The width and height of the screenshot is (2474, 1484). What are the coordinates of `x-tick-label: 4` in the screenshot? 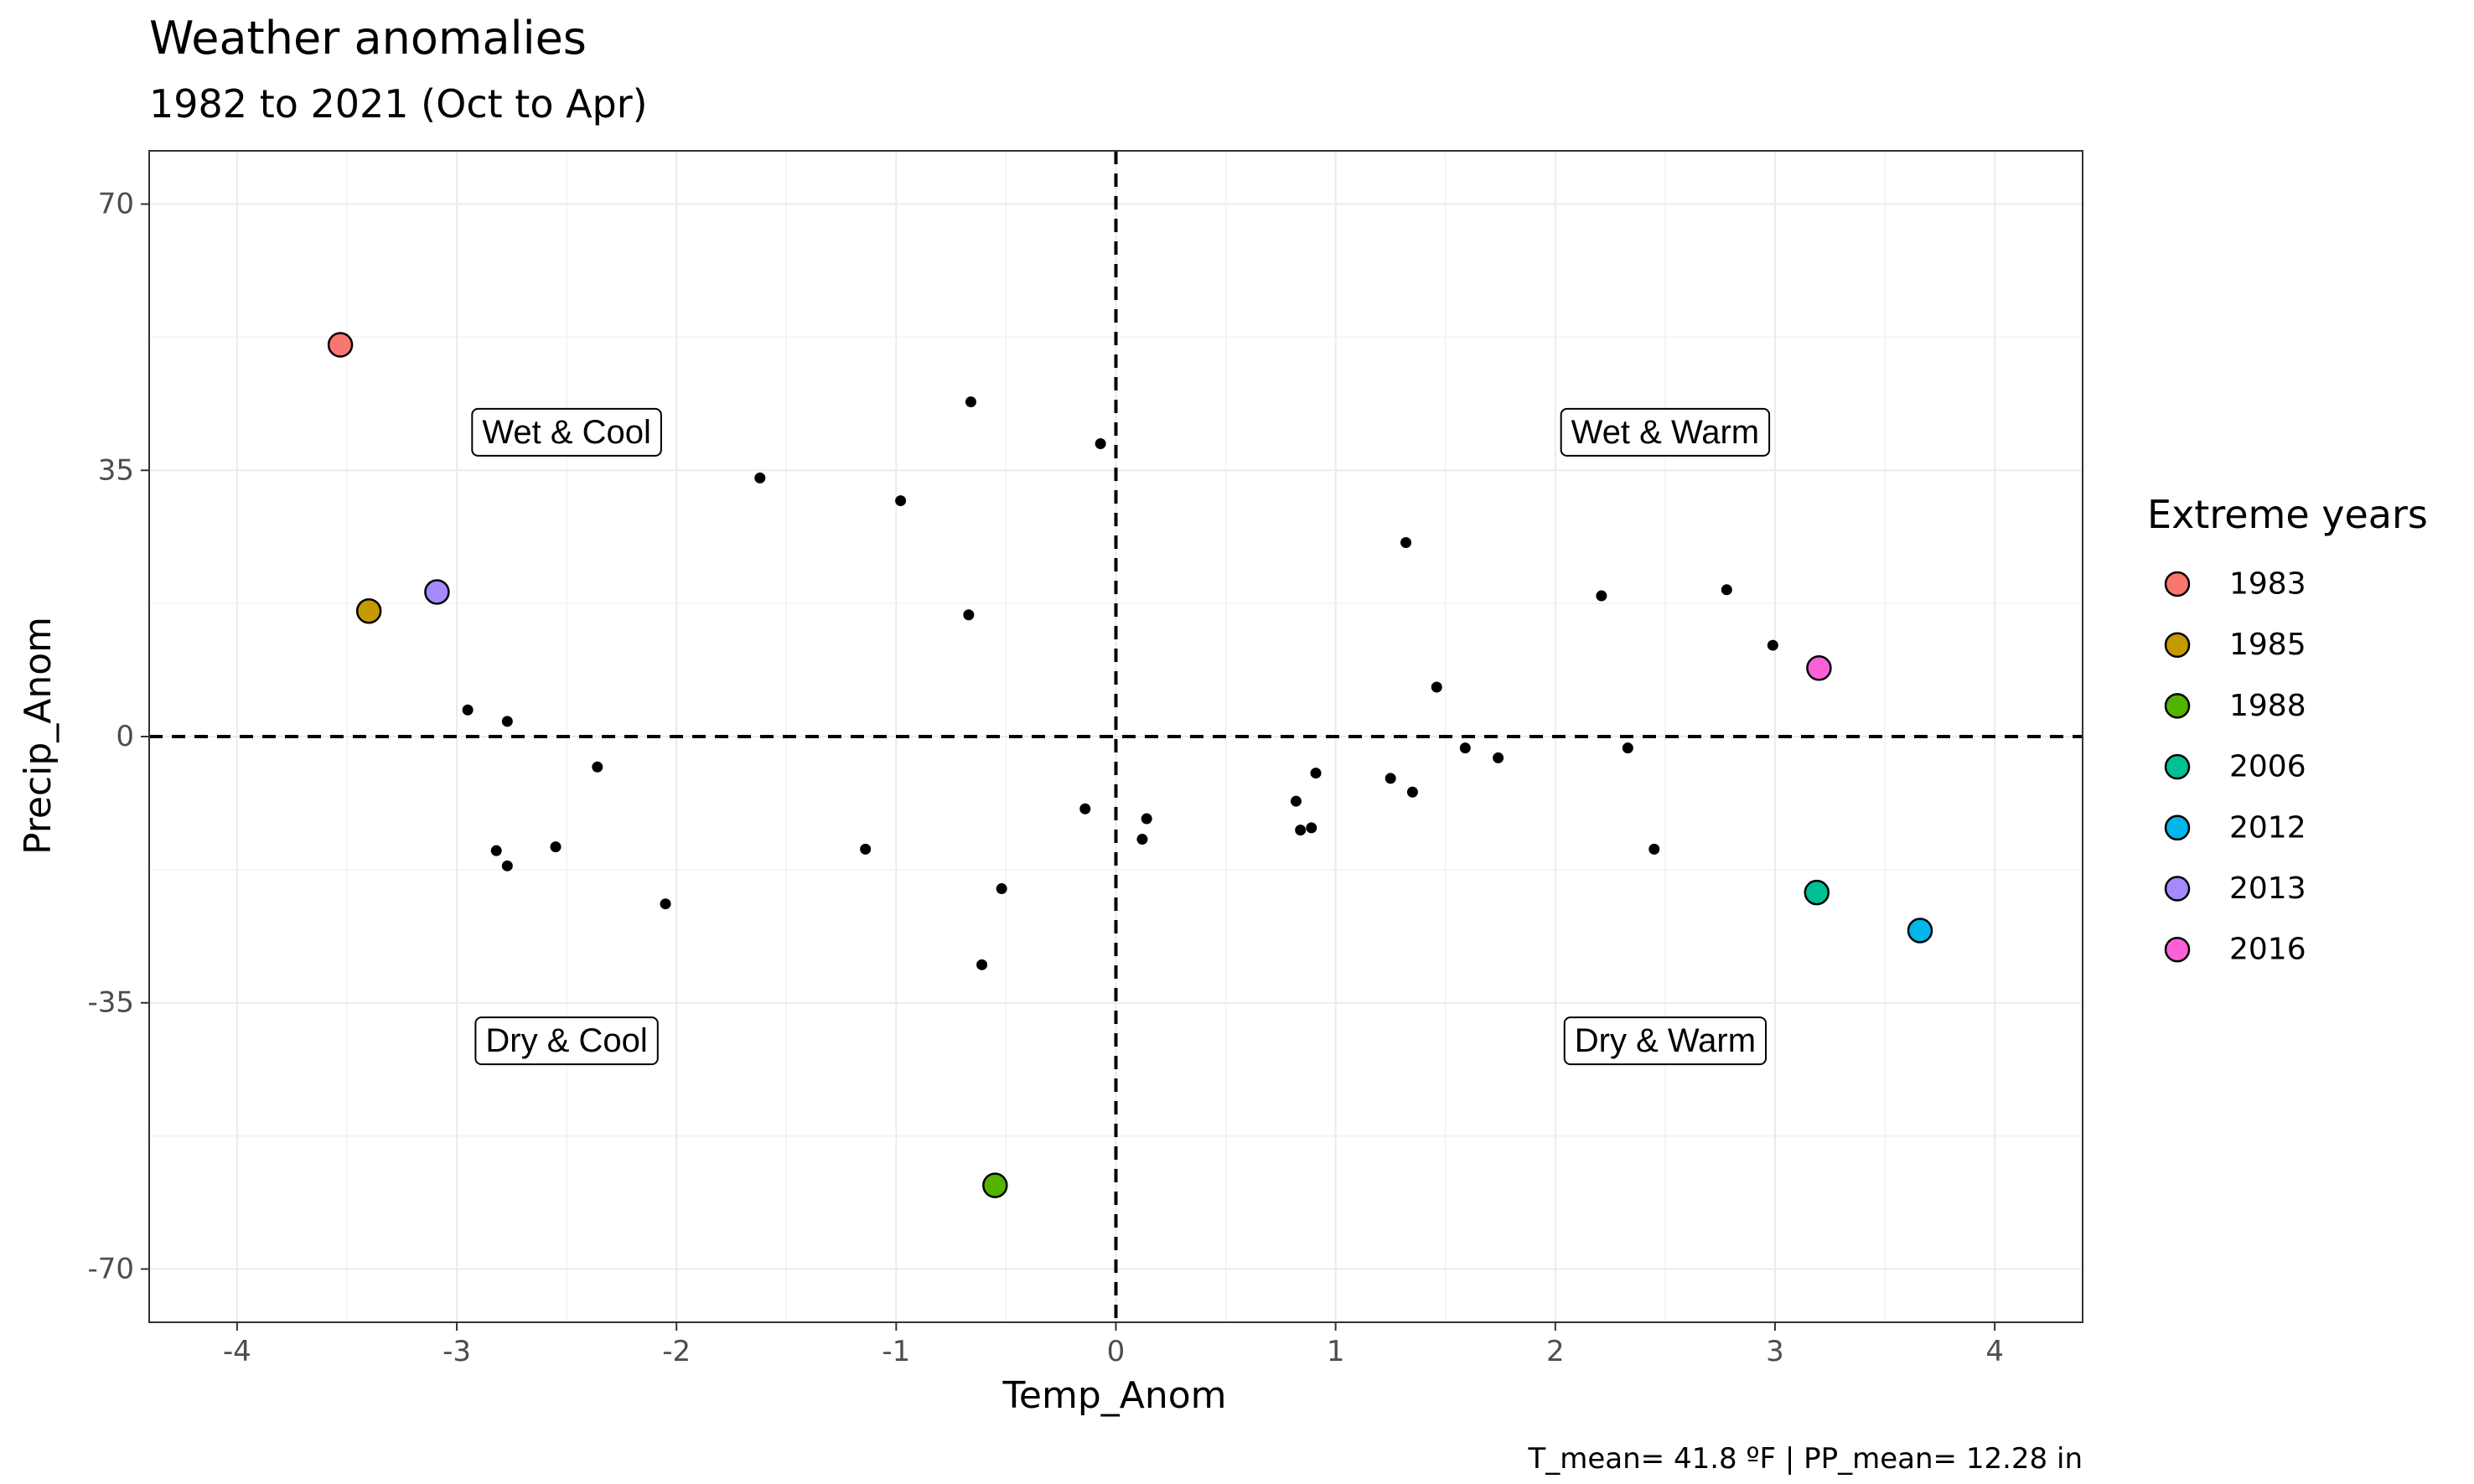 It's located at (1994, 1351).